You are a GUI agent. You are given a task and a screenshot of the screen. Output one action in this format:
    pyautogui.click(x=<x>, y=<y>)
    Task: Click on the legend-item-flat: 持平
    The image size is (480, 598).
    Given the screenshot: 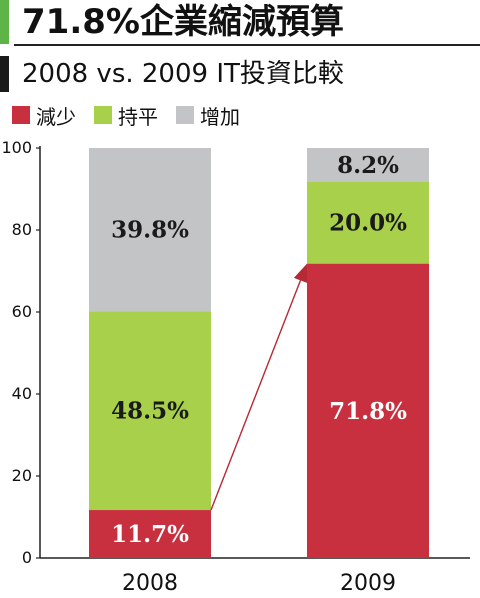 What is the action you would take?
    pyautogui.click(x=126, y=115)
    